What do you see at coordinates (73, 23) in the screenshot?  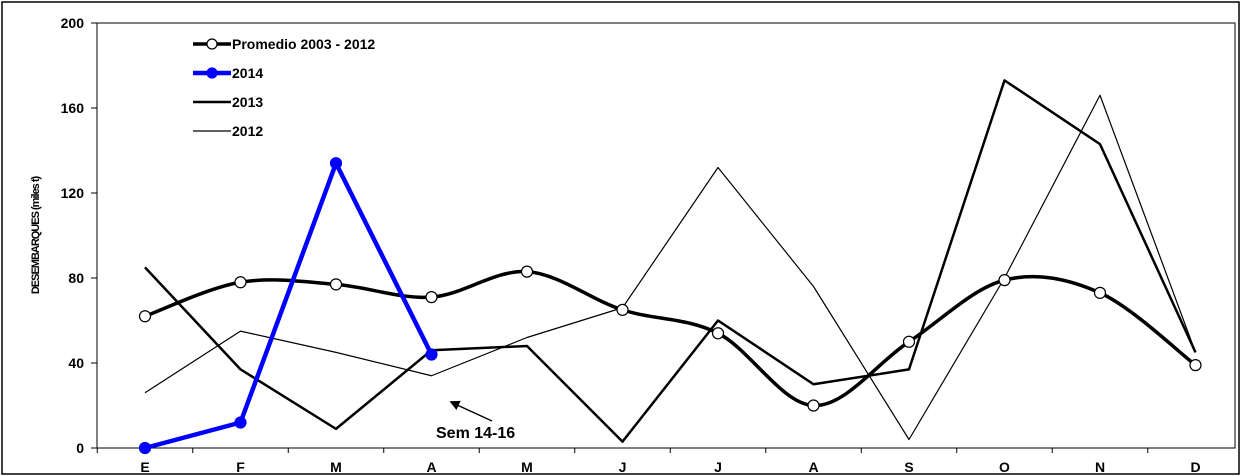 I see `y-tick-label: 200` at bounding box center [73, 23].